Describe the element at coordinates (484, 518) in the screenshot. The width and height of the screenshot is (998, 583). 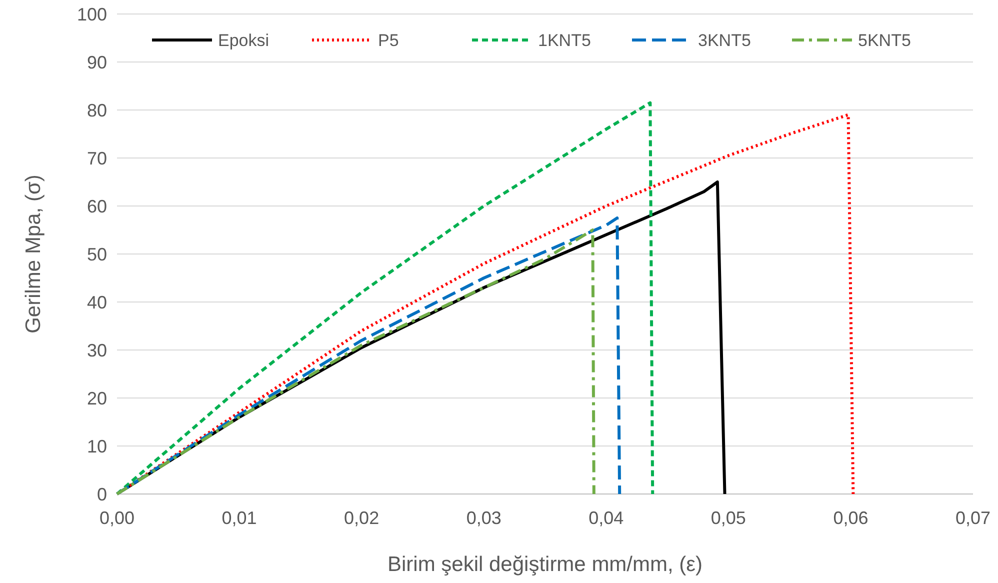
I see `x-tick-label: 0,03` at that location.